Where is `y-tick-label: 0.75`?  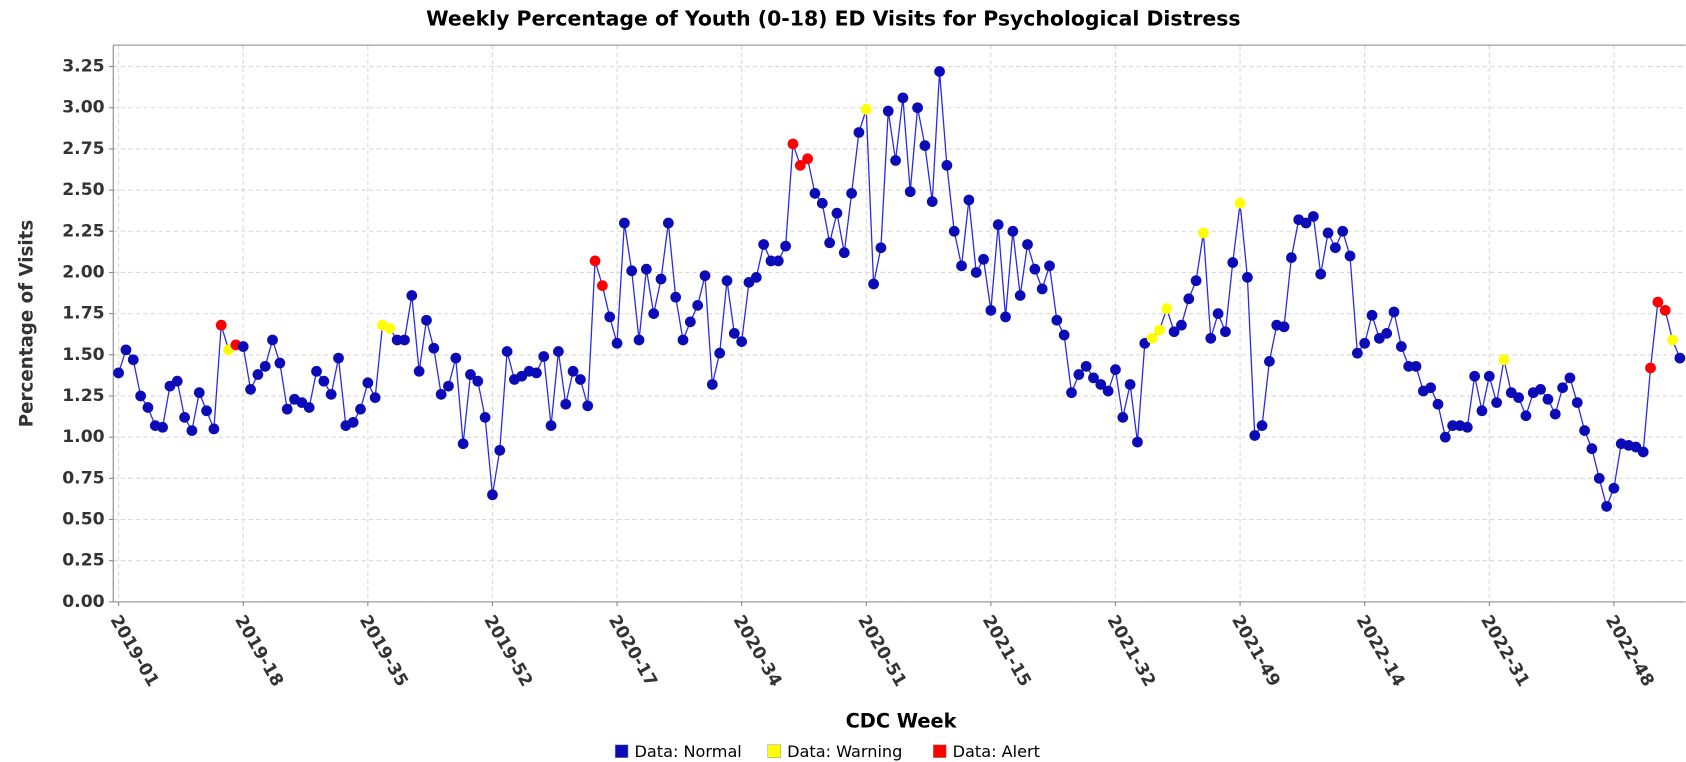
y-tick-label: 0.75 is located at coordinates (83, 478).